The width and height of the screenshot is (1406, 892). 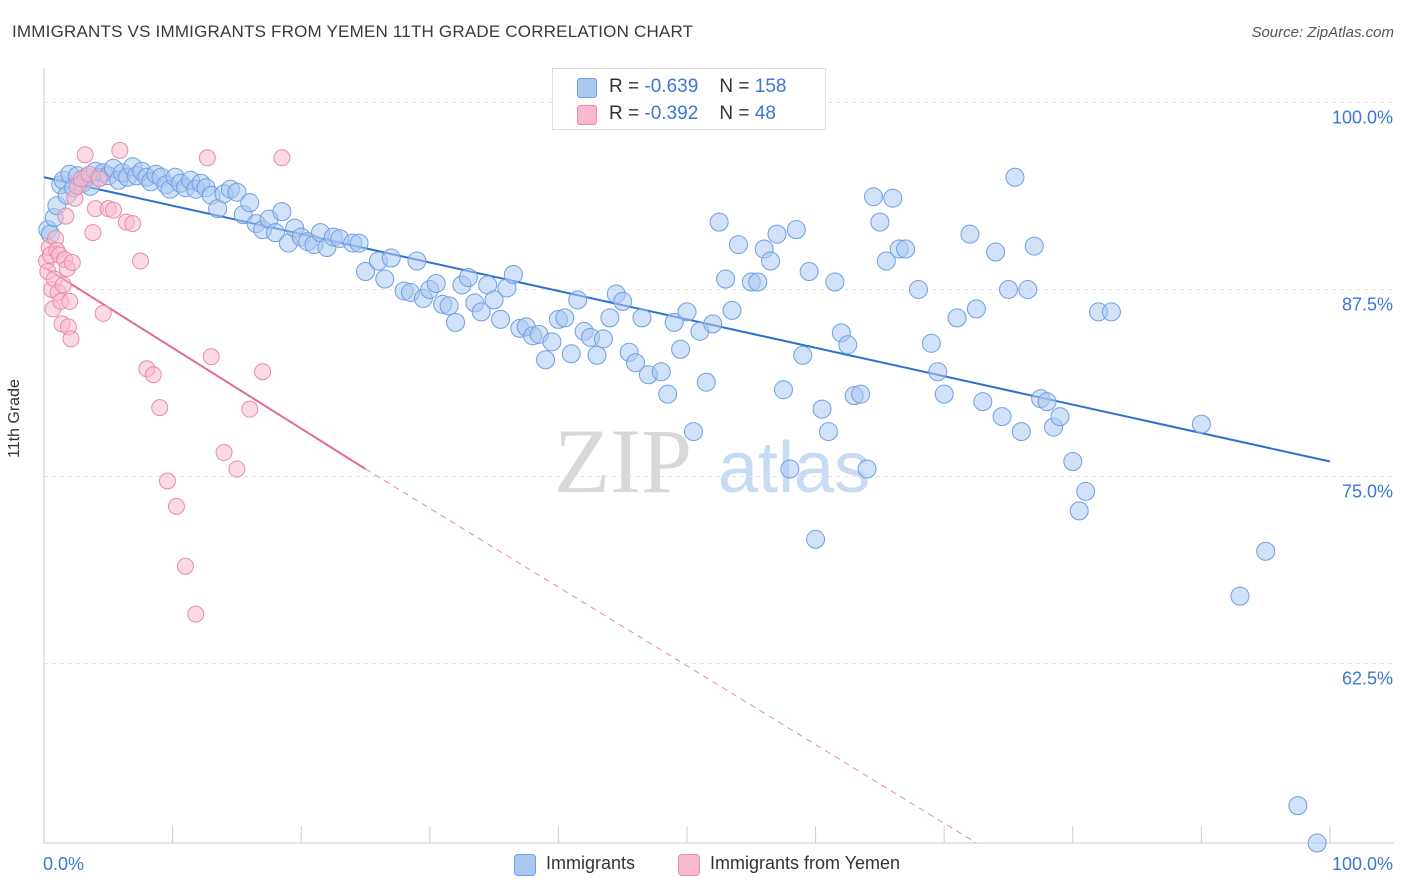 I want to click on x-tick-label: 0.0%, so click(x=63, y=864).